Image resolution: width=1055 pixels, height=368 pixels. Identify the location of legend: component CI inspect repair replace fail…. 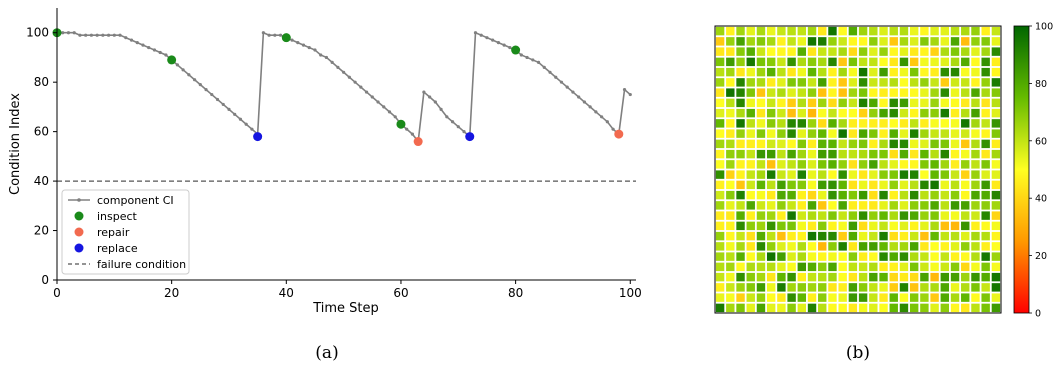
(125, 232).